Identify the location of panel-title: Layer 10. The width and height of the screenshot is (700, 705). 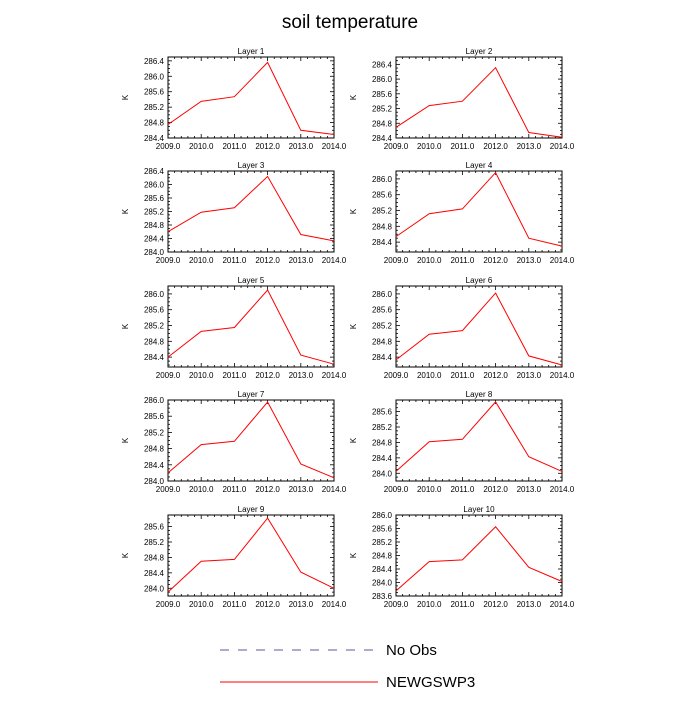
(479, 509).